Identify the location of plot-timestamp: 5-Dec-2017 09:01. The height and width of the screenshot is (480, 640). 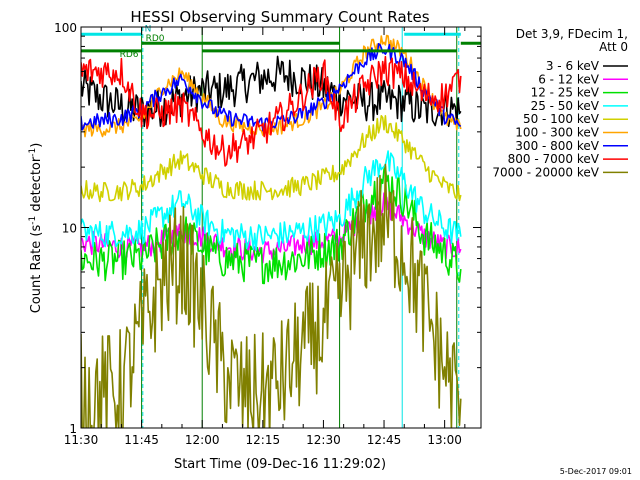
(596, 471).